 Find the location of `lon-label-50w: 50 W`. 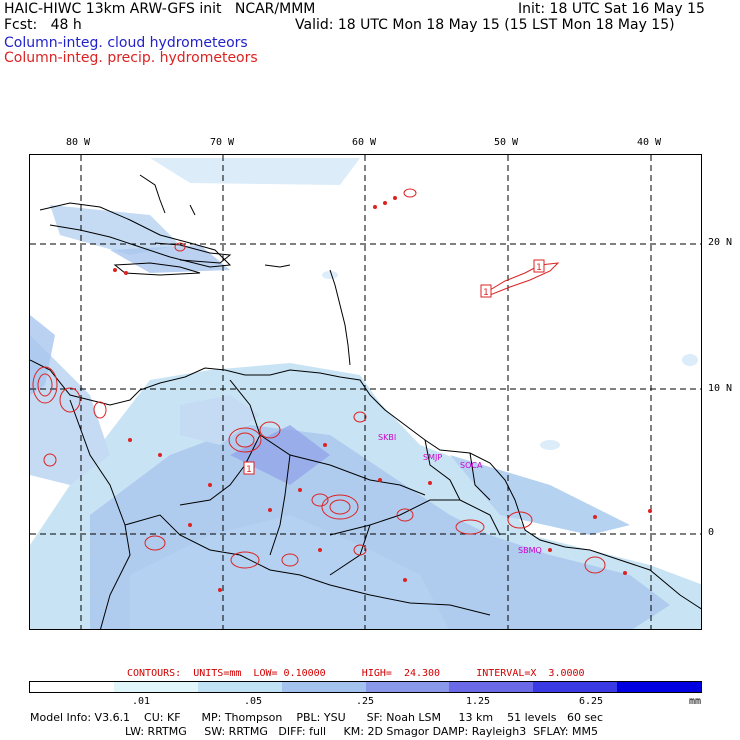

lon-label-50w: 50 W is located at coordinates (506, 142).